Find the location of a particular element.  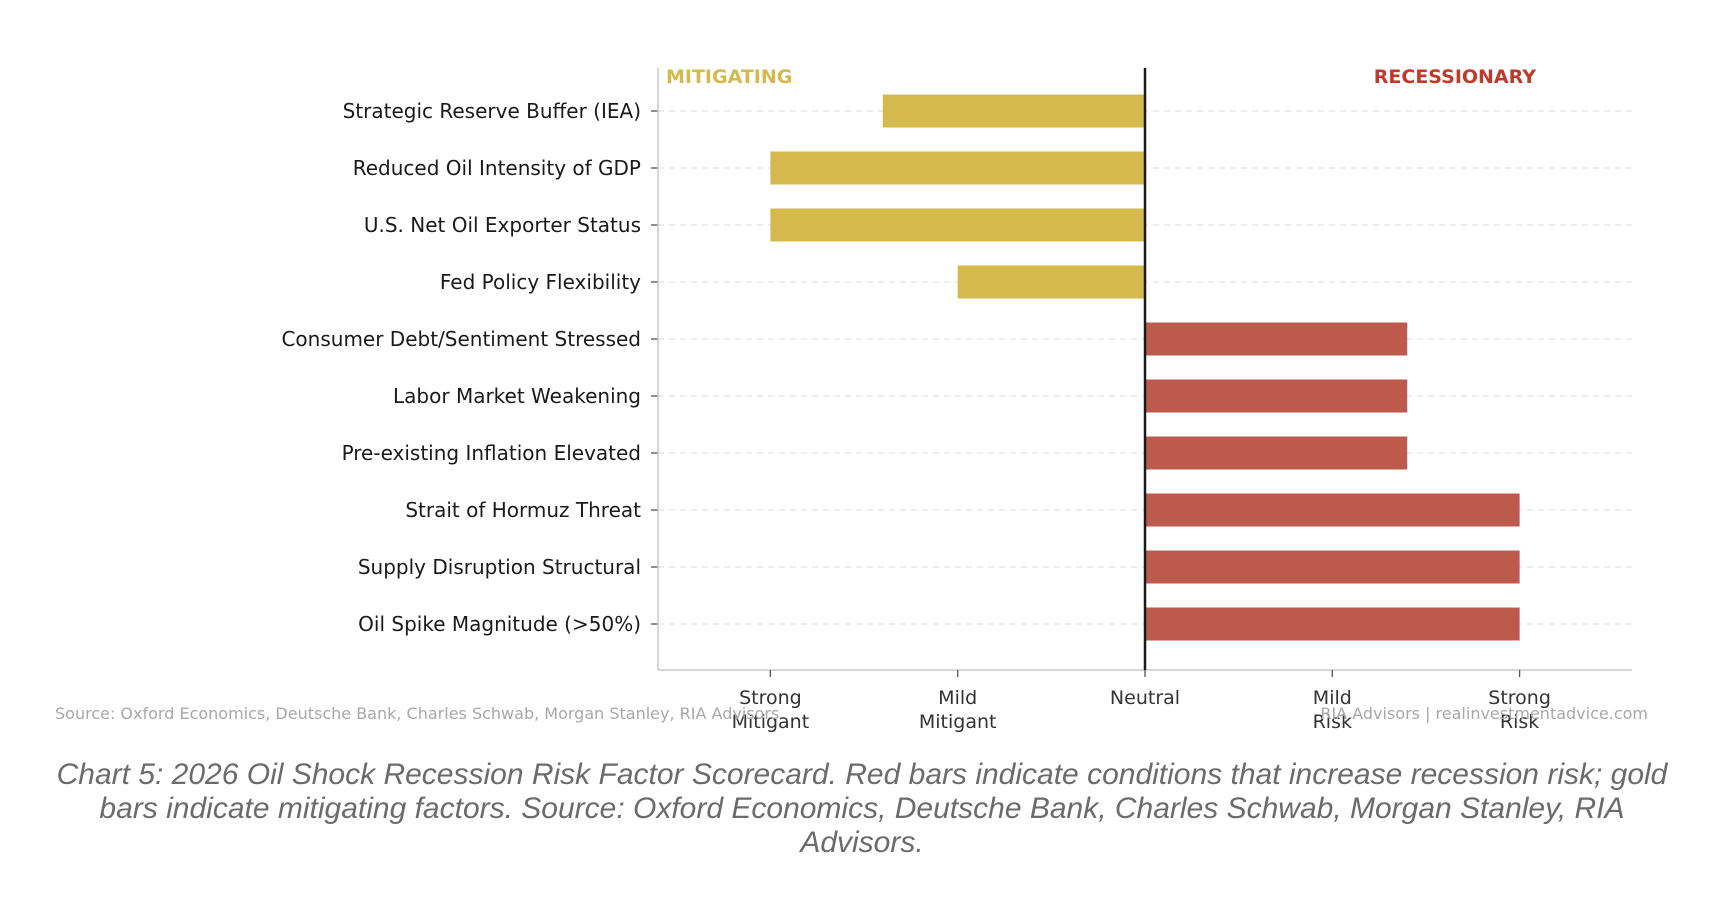

y-tick-label: Pre-existing Inflation Elevated is located at coordinates (491, 453).